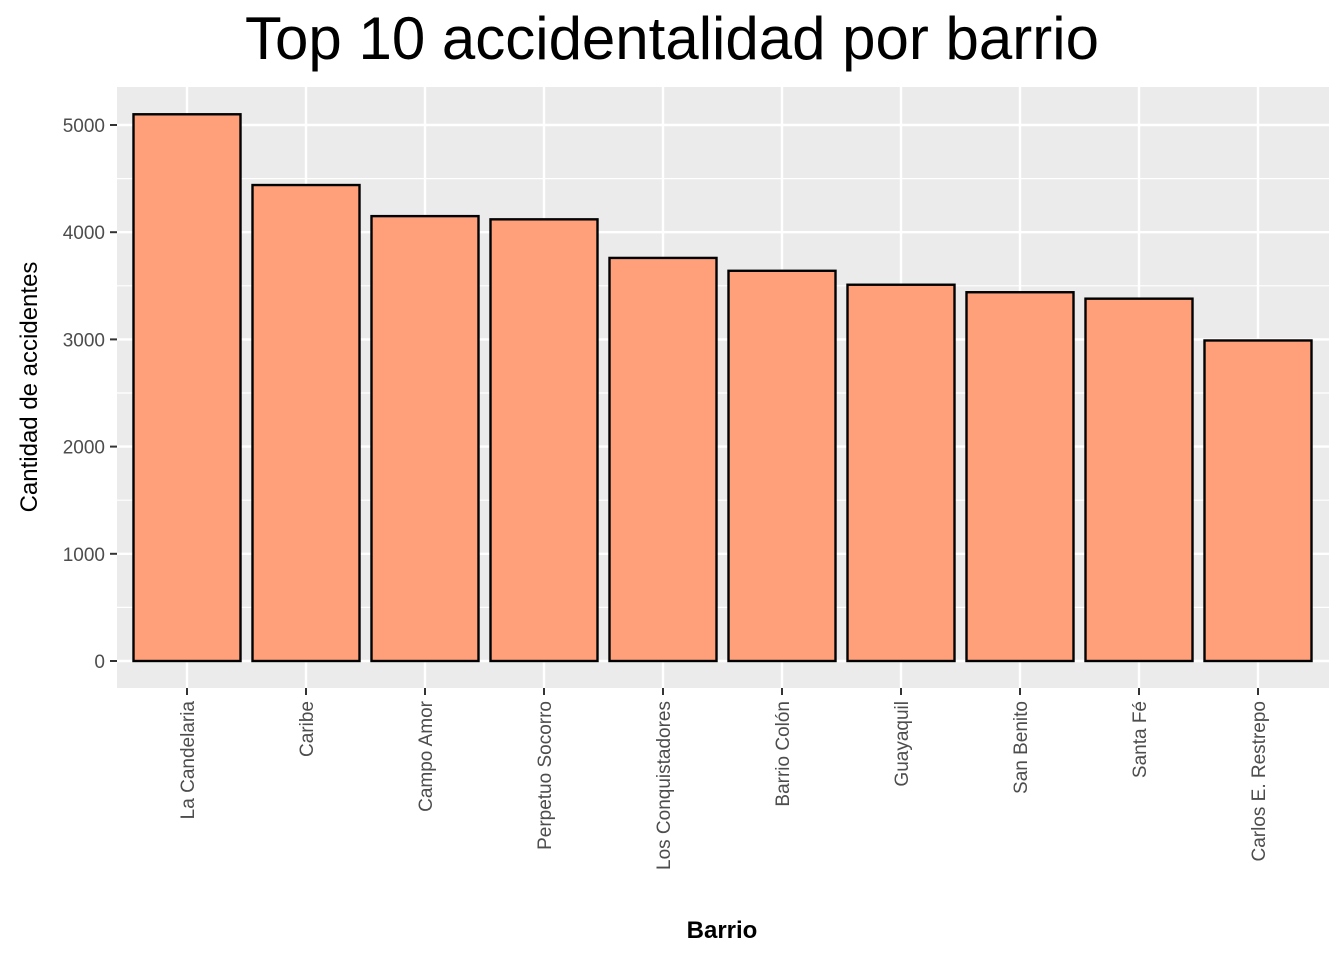 This screenshot has height=960, width=1344. I want to click on x-tick-label: Carlos E. Restrepo, so click(1259, 781).